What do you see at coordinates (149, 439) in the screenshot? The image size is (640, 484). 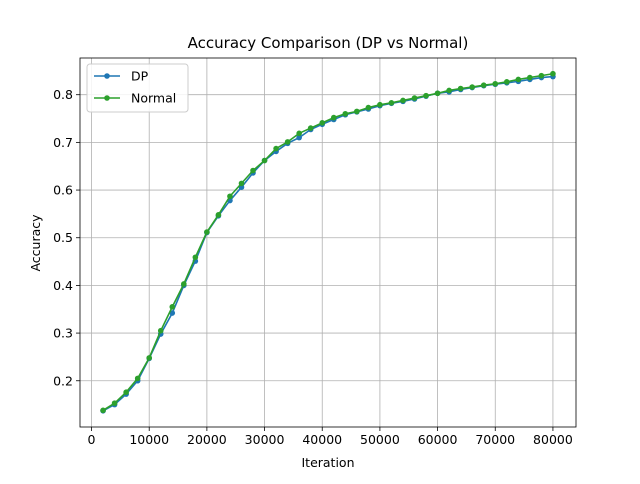 I see `x-tick-label: 10000` at bounding box center [149, 439].